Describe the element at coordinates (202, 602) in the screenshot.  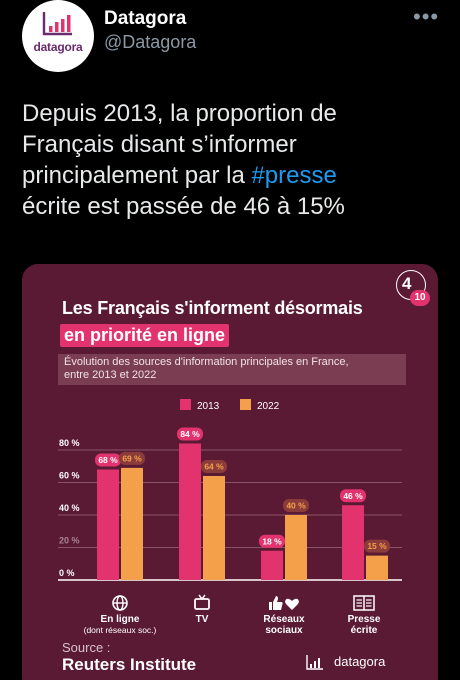
I see `tv-icon` at that location.